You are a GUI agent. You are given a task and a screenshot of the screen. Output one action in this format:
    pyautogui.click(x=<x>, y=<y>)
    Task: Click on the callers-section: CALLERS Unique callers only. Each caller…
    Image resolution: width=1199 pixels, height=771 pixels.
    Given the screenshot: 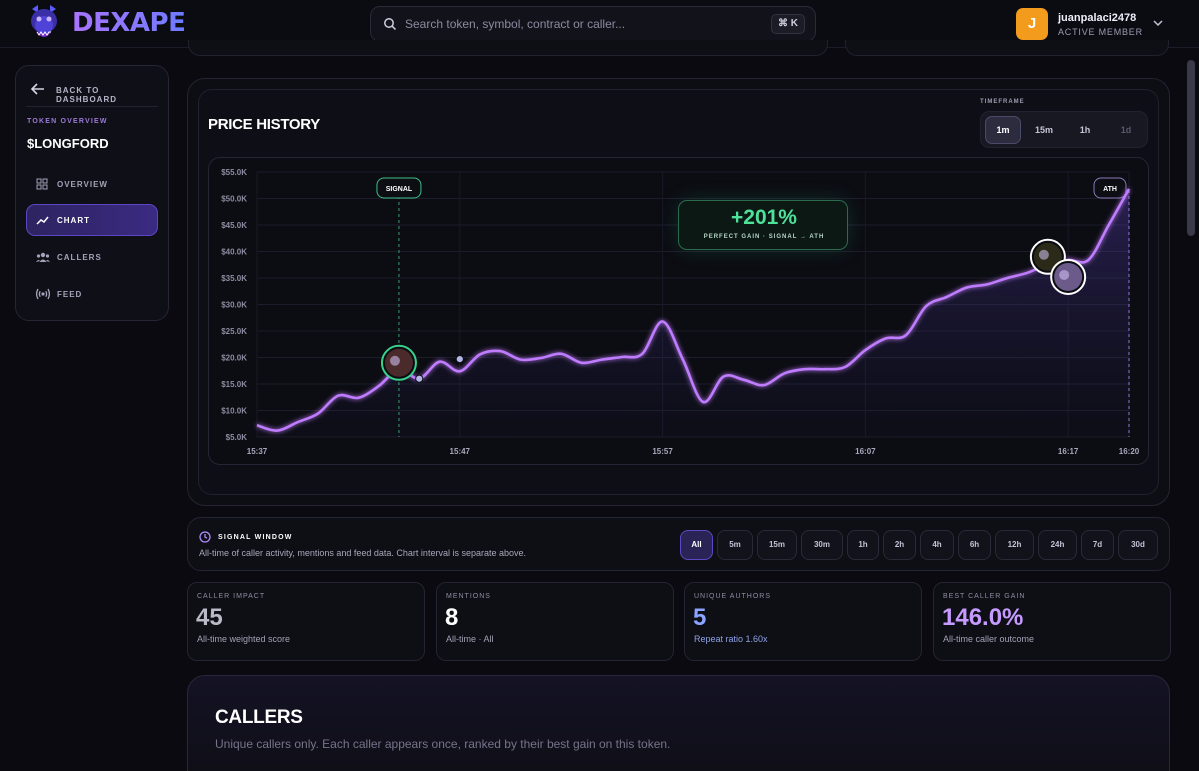 What is the action you would take?
    pyautogui.click(x=678, y=723)
    